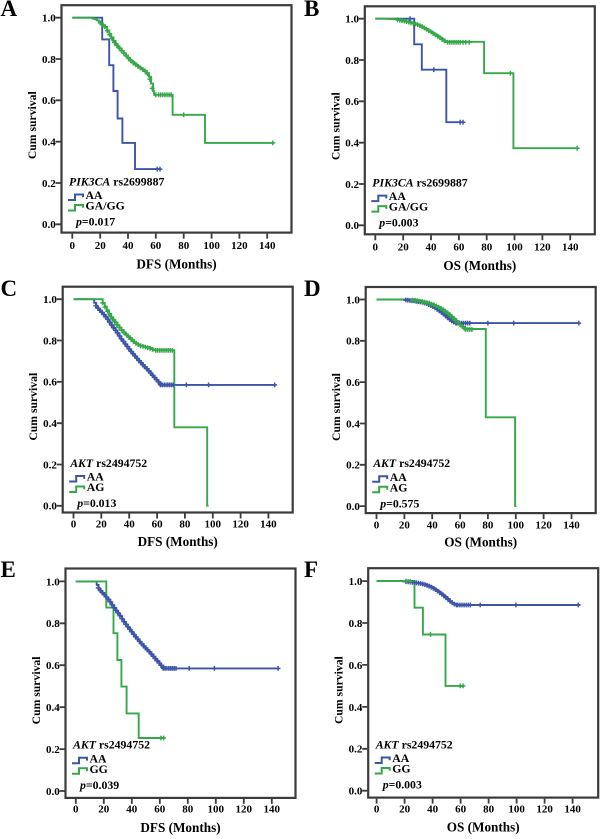  What do you see at coordinates (99, 785) in the screenshot?
I see `svg-text: p=0.039` at bounding box center [99, 785].